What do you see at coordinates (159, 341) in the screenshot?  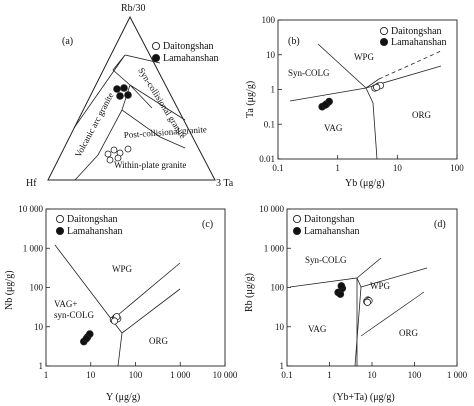 I see `panel-c-field-org: ORG` at bounding box center [159, 341].